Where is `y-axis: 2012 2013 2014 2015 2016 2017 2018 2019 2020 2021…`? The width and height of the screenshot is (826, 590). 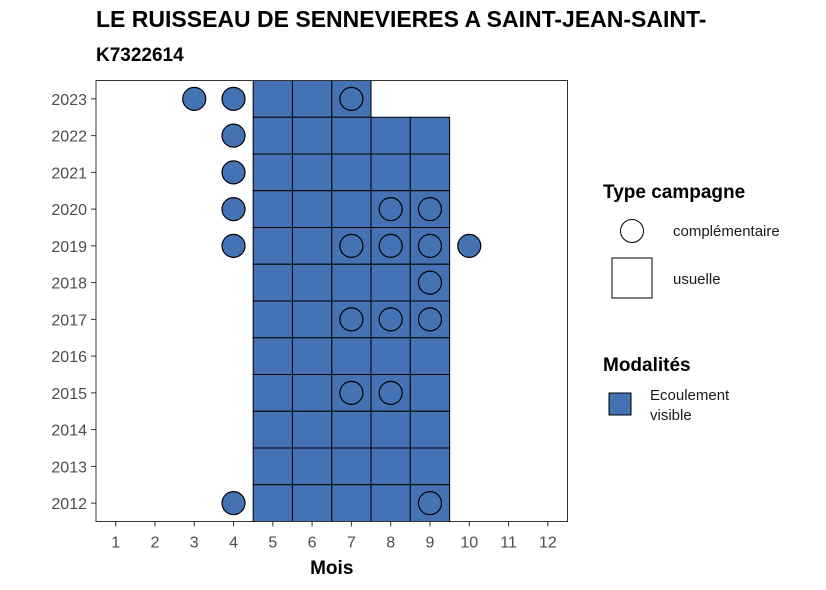
y-axis: 2012 2013 2014 2015 2016 2017 2018 2019 2020 2021… is located at coordinates (73, 302).